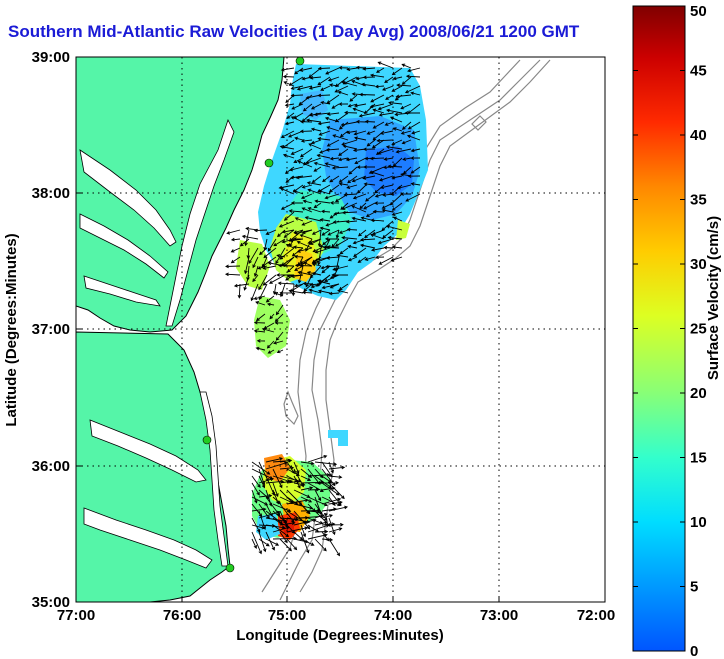 This screenshot has width=724, height=659. What do you see at coordinates (698, 264) in the screenshot?
I see `colorbar-tick-label: 30` at bounding box center [698, 264].